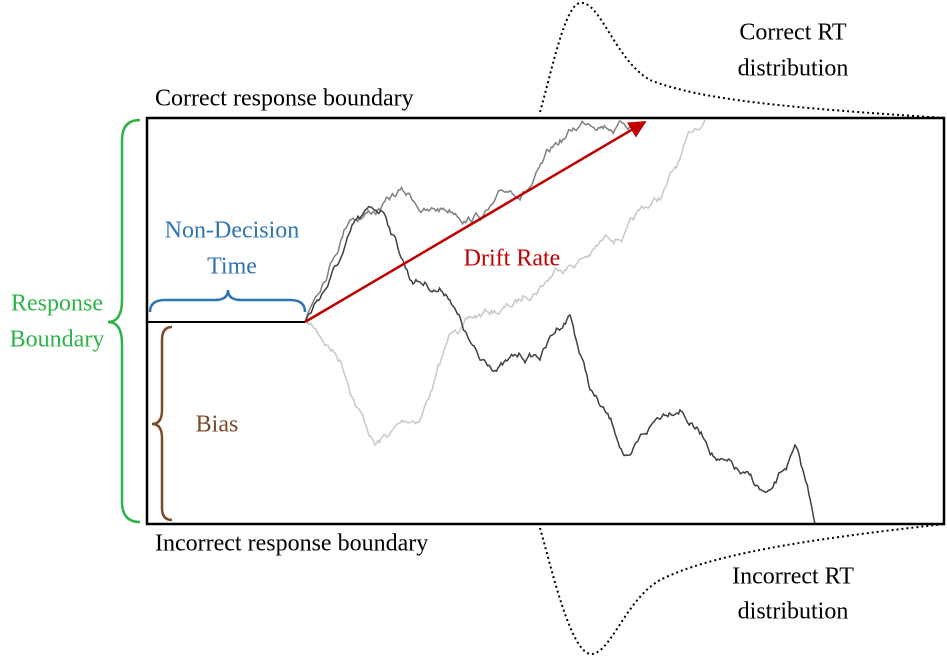  I want to click on non-decision-brace, so click(227, 301).